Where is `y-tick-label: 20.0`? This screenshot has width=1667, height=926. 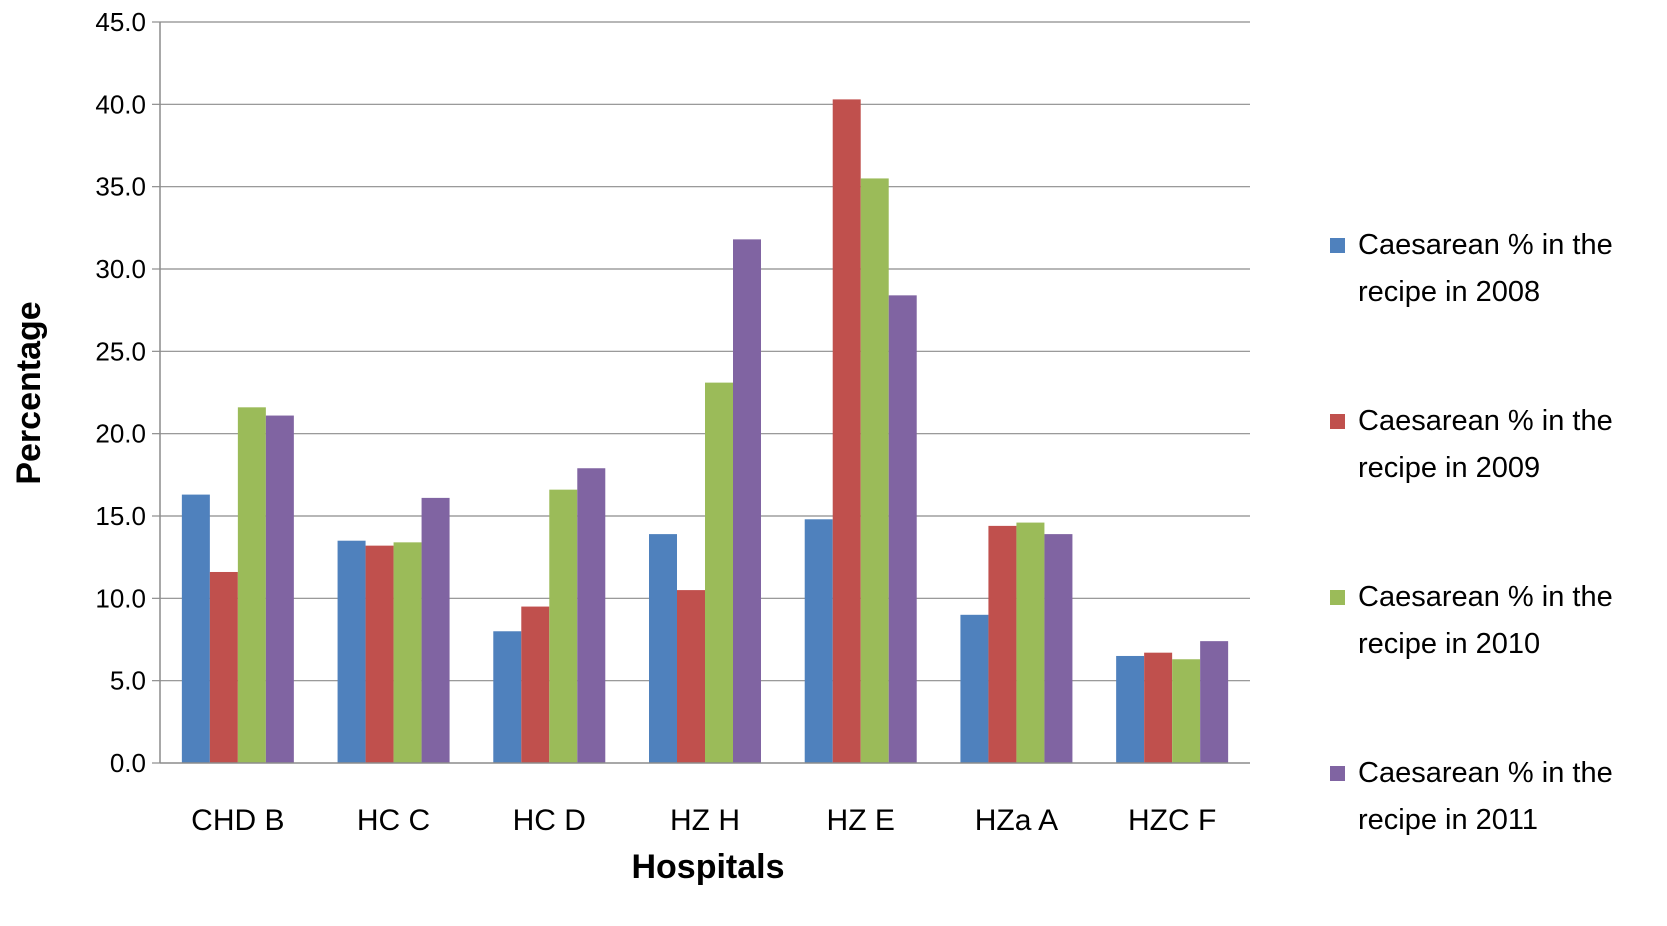
y-tick-label: 20.0 is located at coordinates (120, 434).